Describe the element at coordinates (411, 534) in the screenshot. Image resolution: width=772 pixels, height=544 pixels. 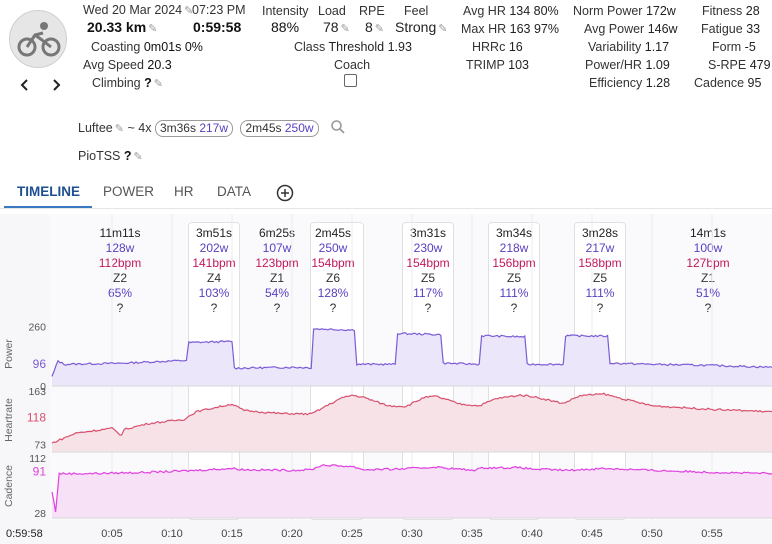
I see `x-tick-label: 0:30` at that location.